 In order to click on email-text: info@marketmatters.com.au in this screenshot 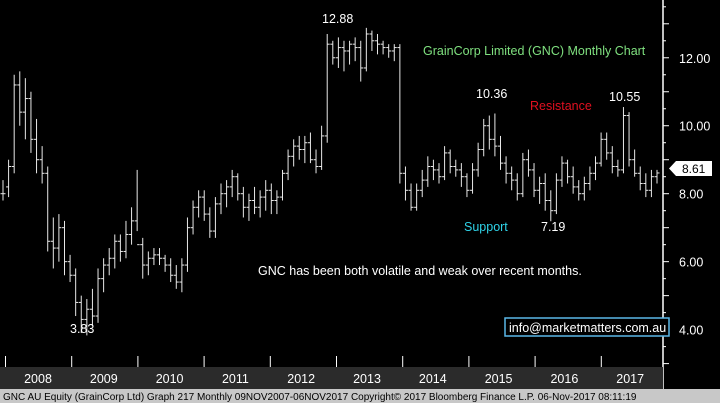, I will do `click(587, 328)`.